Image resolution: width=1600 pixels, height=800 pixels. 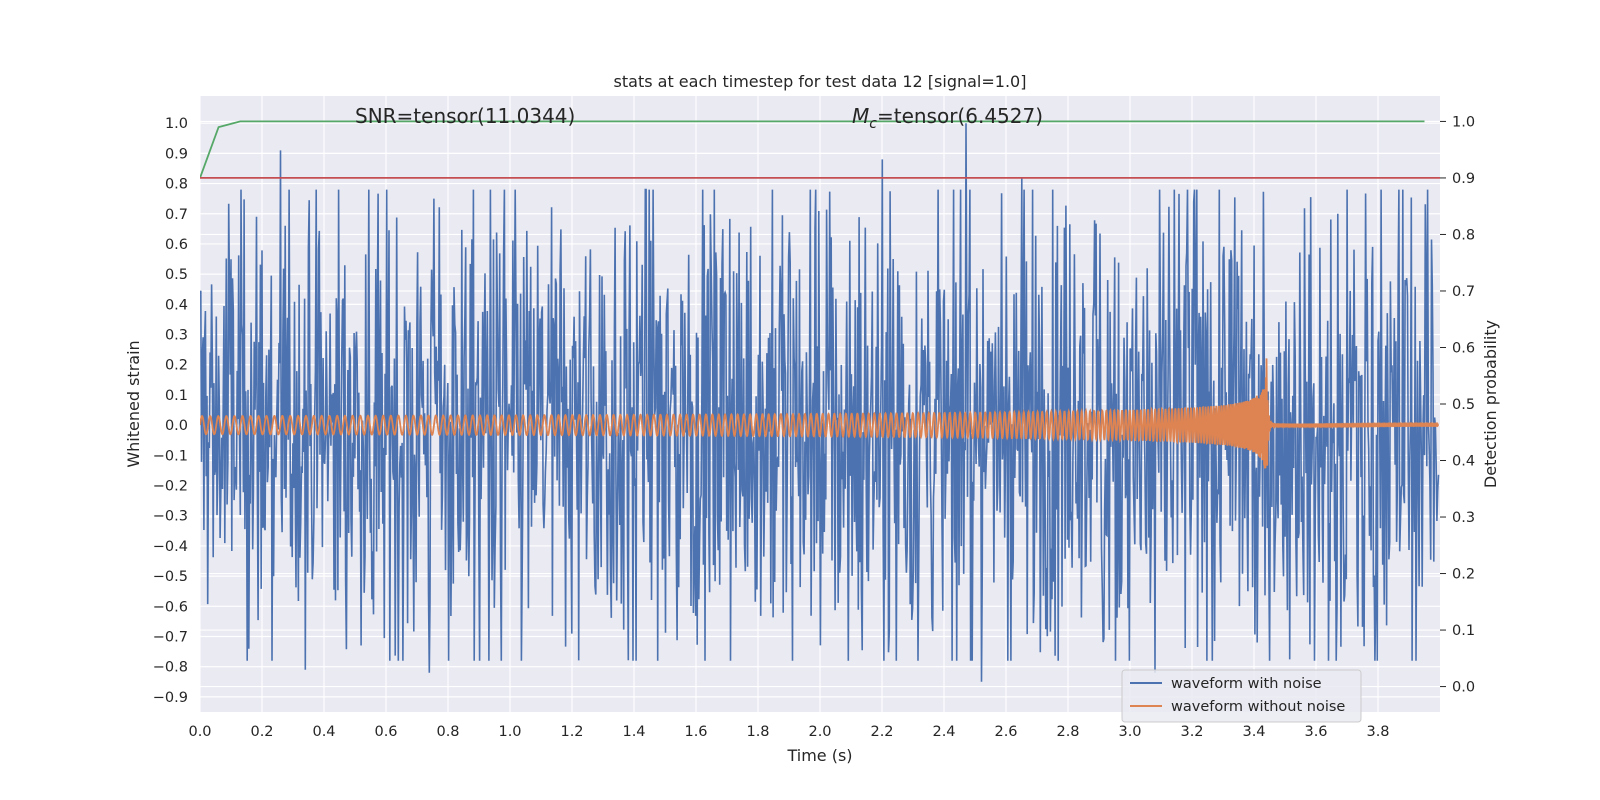 What do you see at coordinates (170, 668) in the screenshot?
I see `y-tick-label: −0.8` at bounding box center [170, 668].